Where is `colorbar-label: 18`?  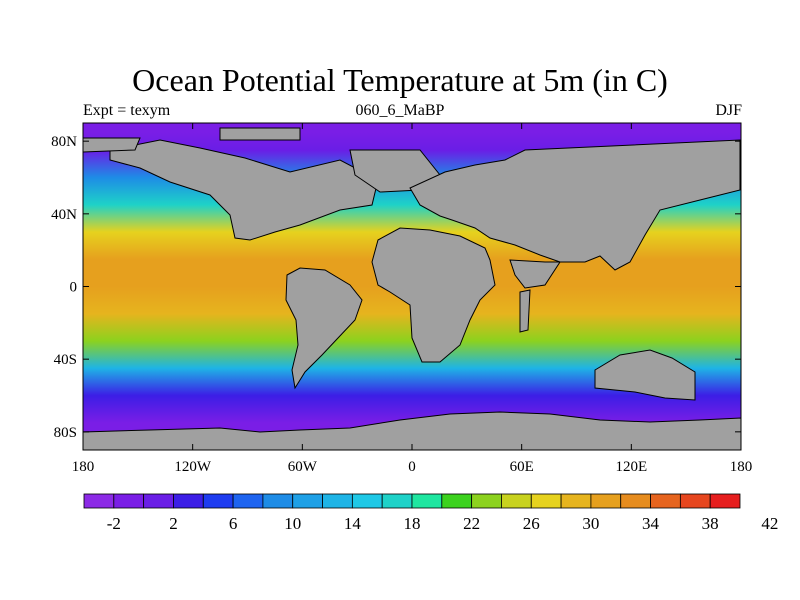 colorbar-label: 18 is located at coordinates (412, 523).